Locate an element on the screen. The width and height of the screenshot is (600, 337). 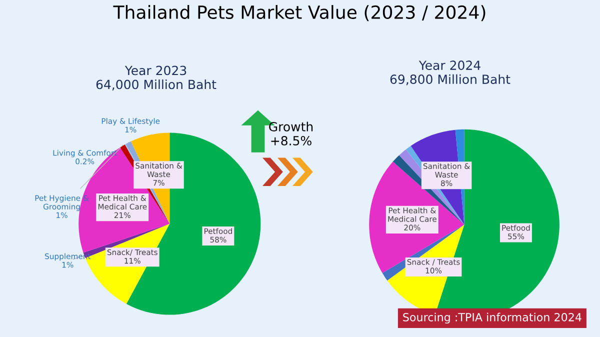
chart-subtitle: Year 2023 64,000 Million Baht is located at coordinates (156, 78).